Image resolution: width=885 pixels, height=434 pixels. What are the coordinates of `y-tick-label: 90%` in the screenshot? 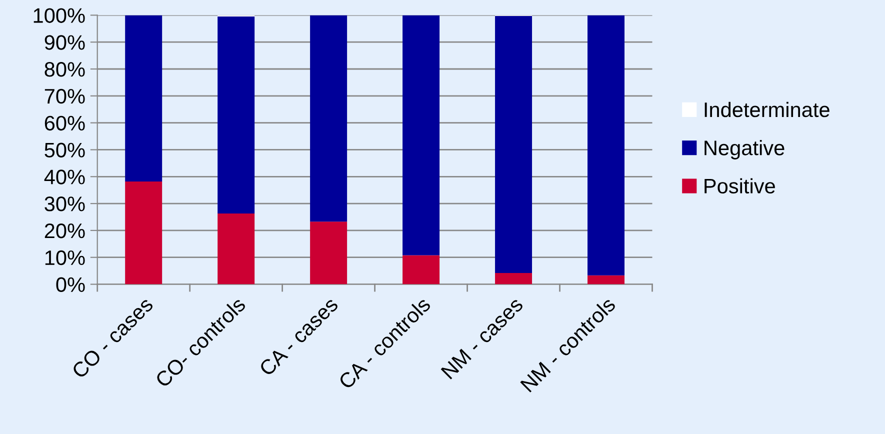 It's located at (64, 42).